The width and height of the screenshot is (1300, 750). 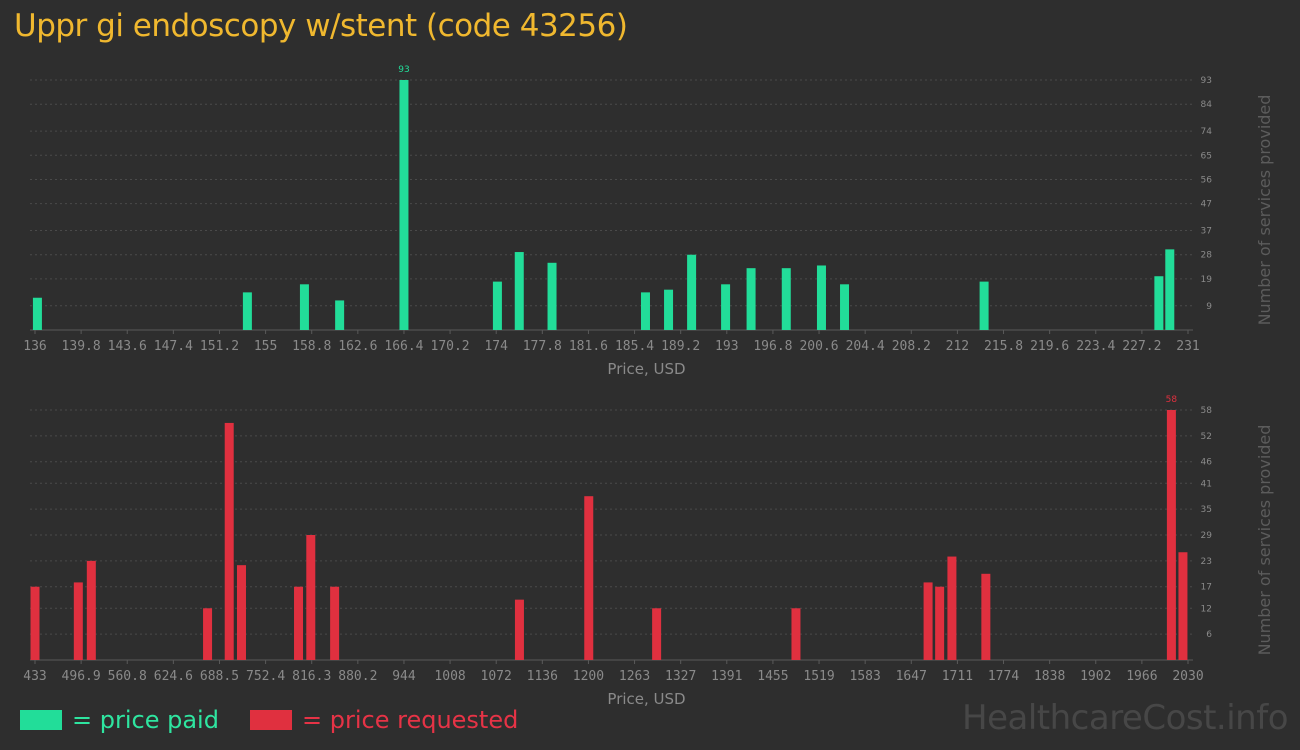 What do you see at coordinates (1209, 635) in the screenshot?
I see `requested-y-tick-label: 6` at bounding box center [1209, 635].